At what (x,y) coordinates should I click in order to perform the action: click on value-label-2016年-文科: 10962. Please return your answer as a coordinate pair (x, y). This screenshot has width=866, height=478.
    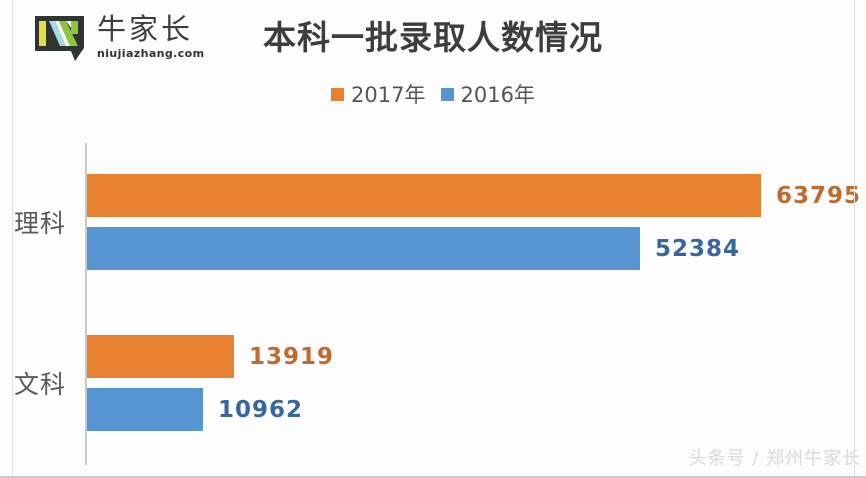
    Looking at the image, I should click on (261, 409).